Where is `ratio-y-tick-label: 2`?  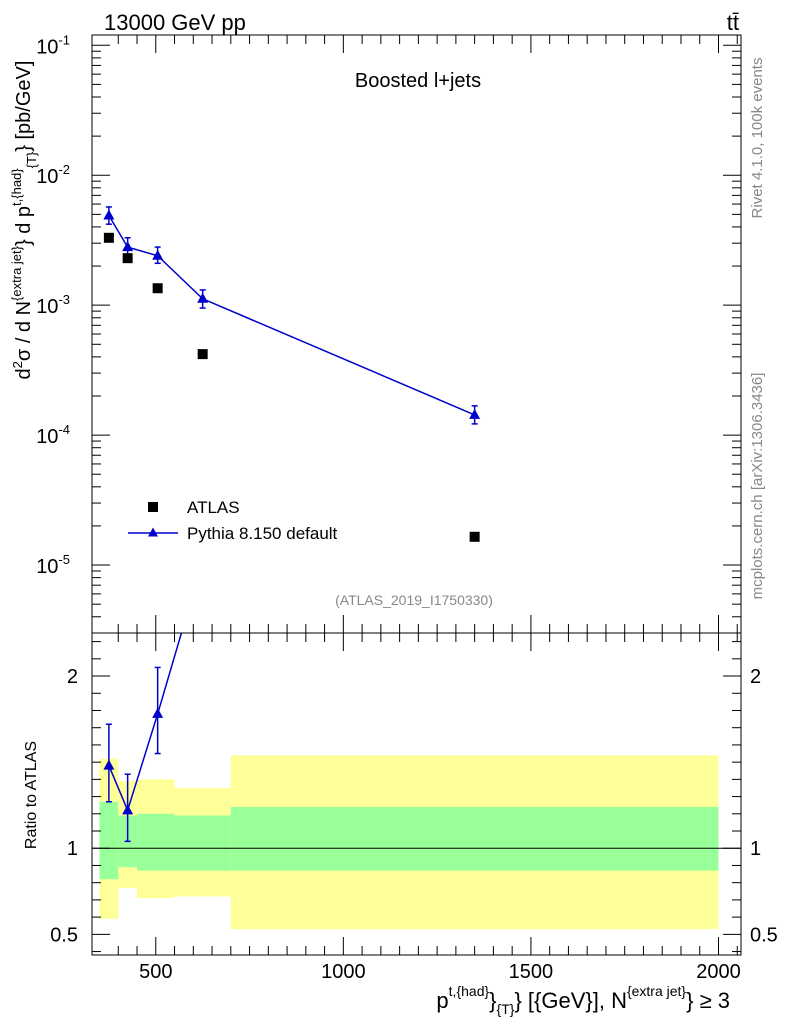
ratio-y-tick-label: 2 is located at coordinates (72, 677).